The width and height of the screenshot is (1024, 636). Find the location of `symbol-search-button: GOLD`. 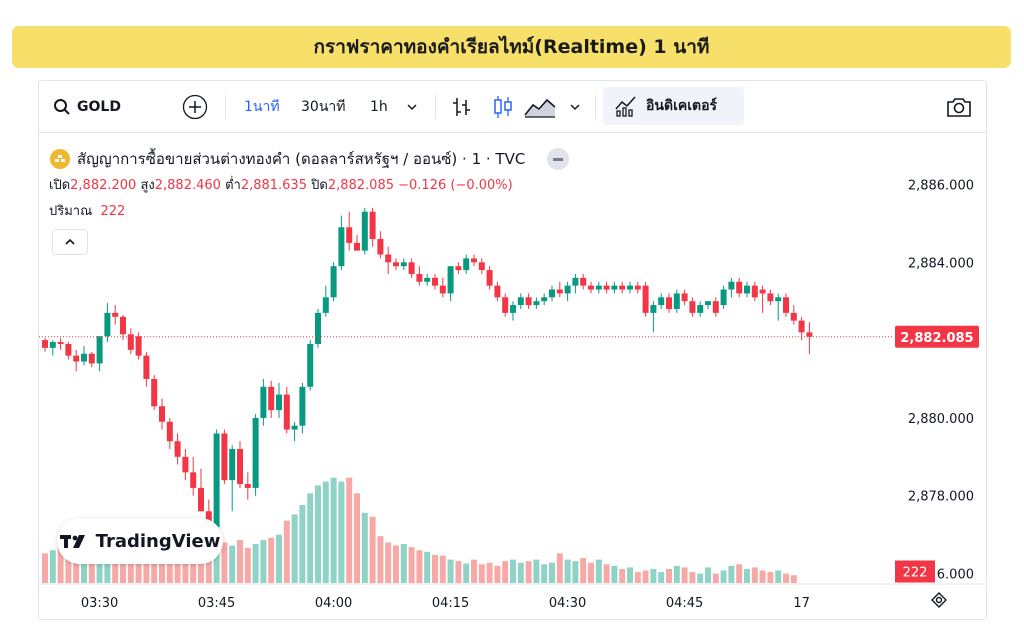

symbol-search-button: GOLD is located at coordinates (87, 106).